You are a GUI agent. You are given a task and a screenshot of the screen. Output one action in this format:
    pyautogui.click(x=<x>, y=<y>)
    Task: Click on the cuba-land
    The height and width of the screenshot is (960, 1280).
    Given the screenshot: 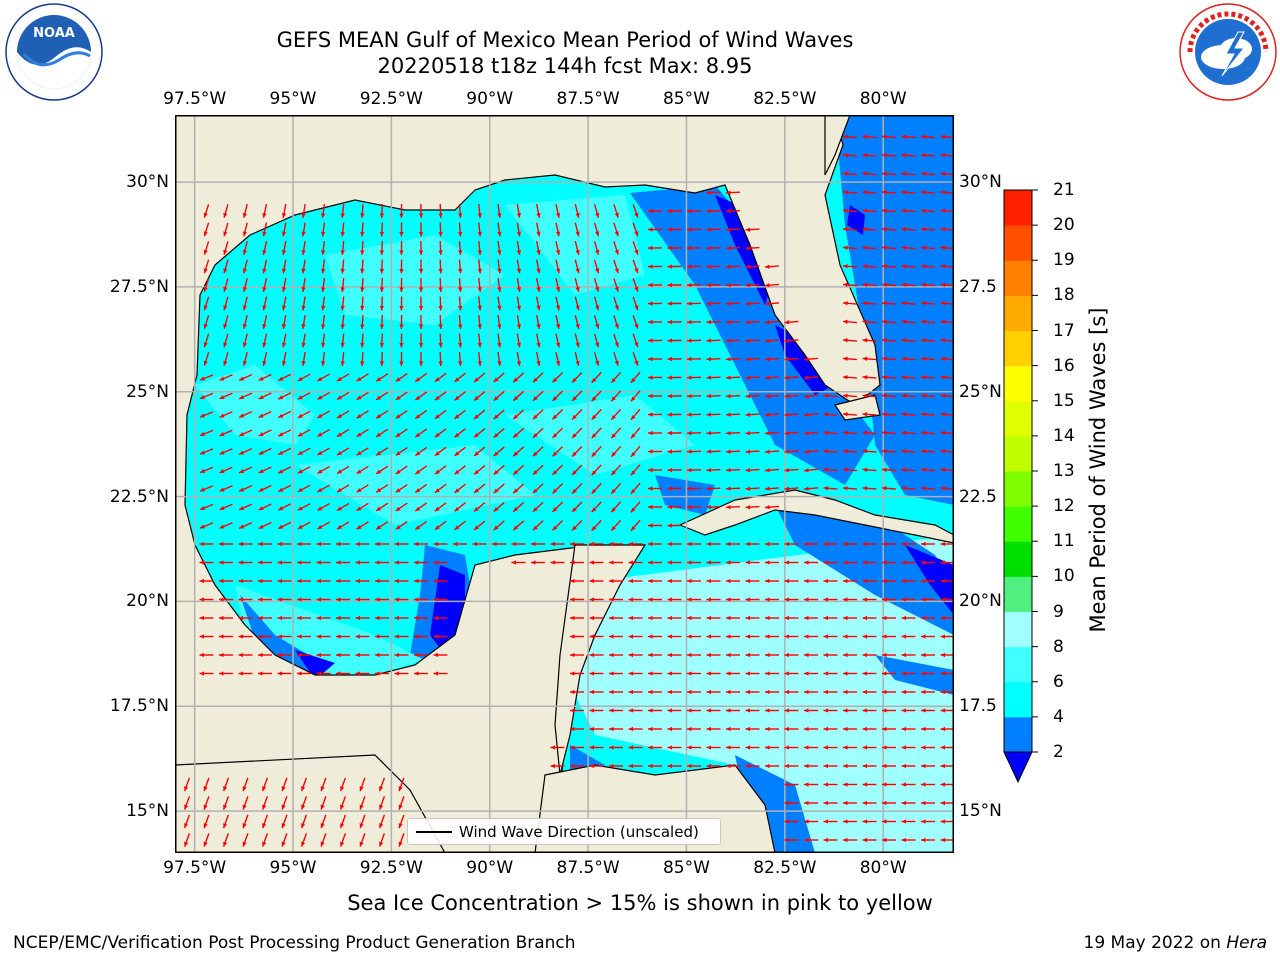 What is the action you would take?
    pyautogui.click(x=816, y=516)
    